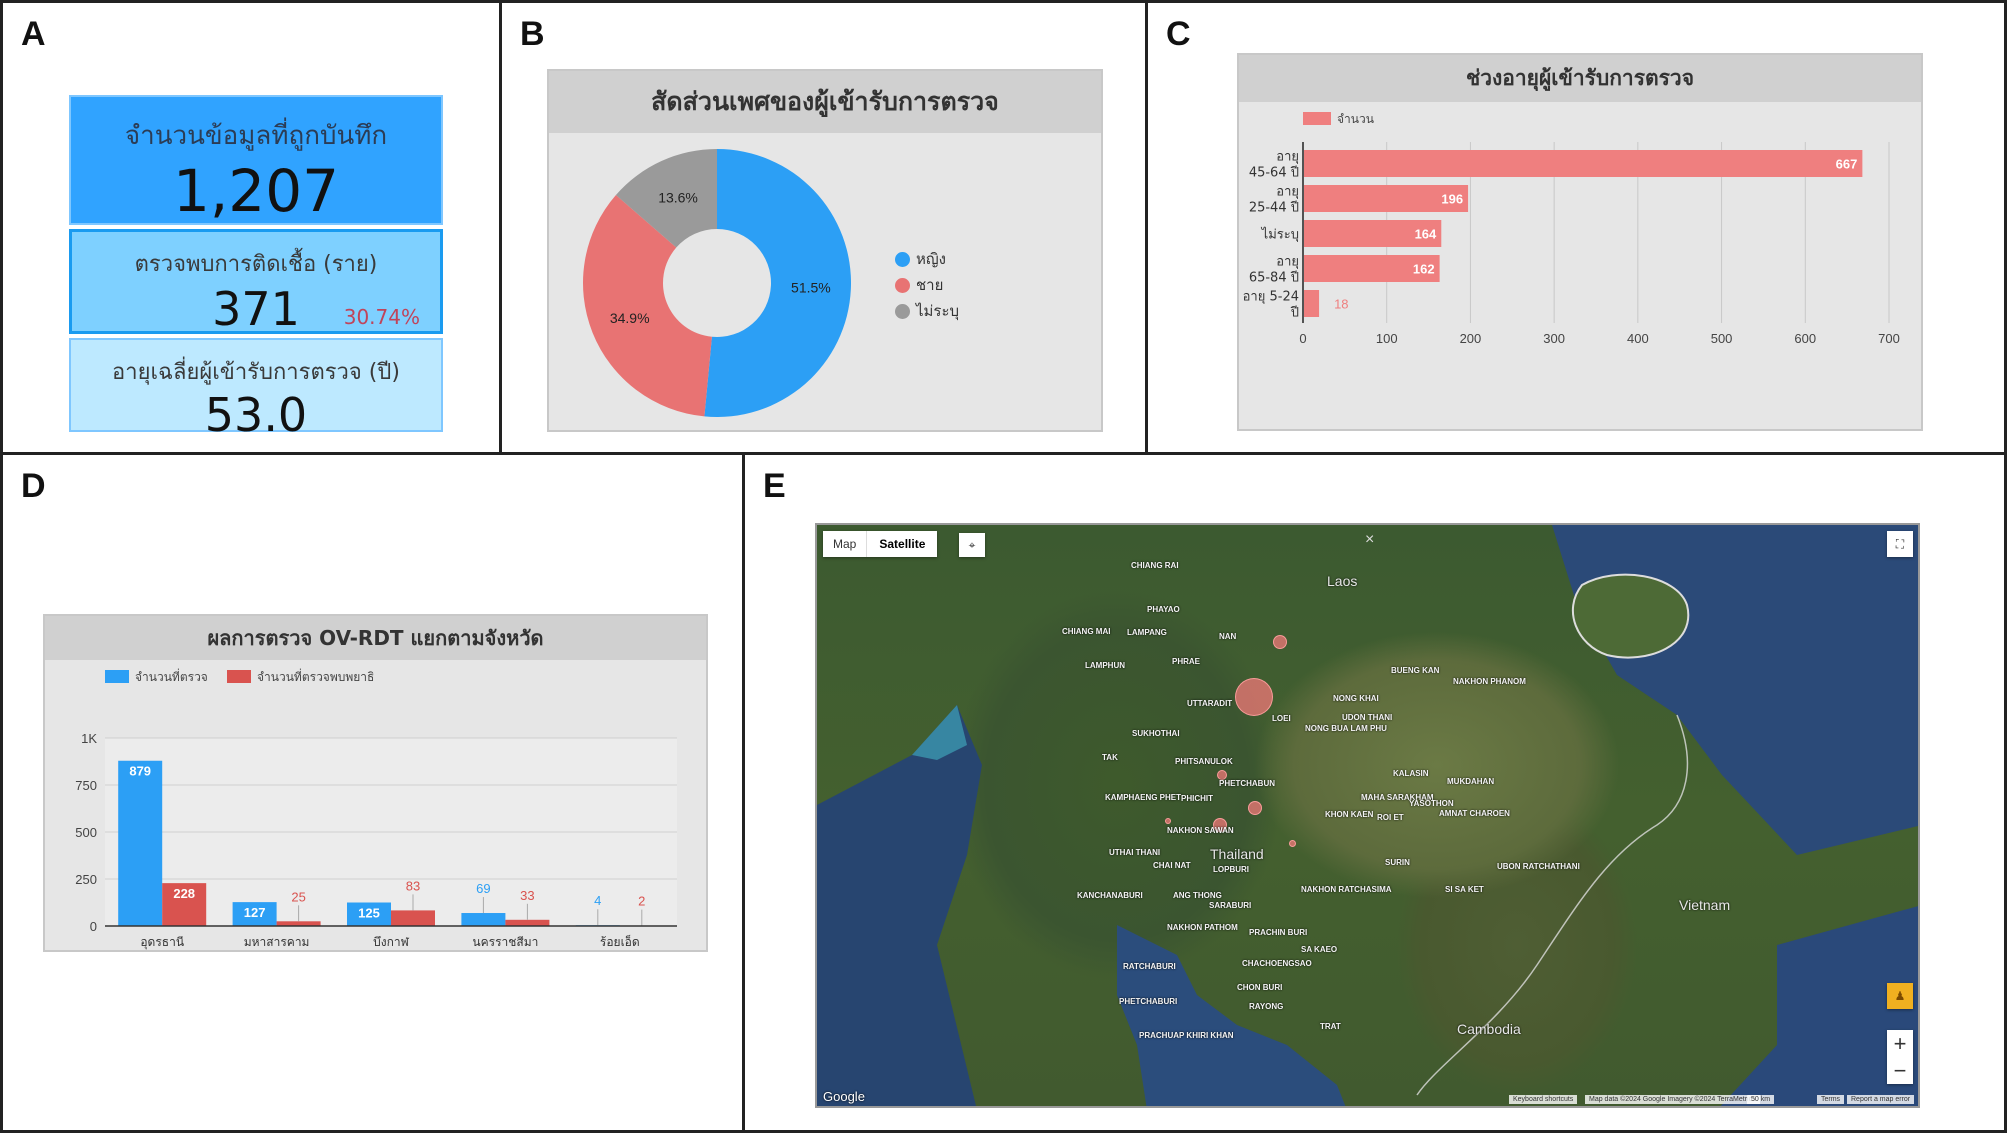 This screenshot has height=1133, width=2007. I want to click on keyboard-shortcuts-link: Keyboard shortcuts, so click(1543, 1099).